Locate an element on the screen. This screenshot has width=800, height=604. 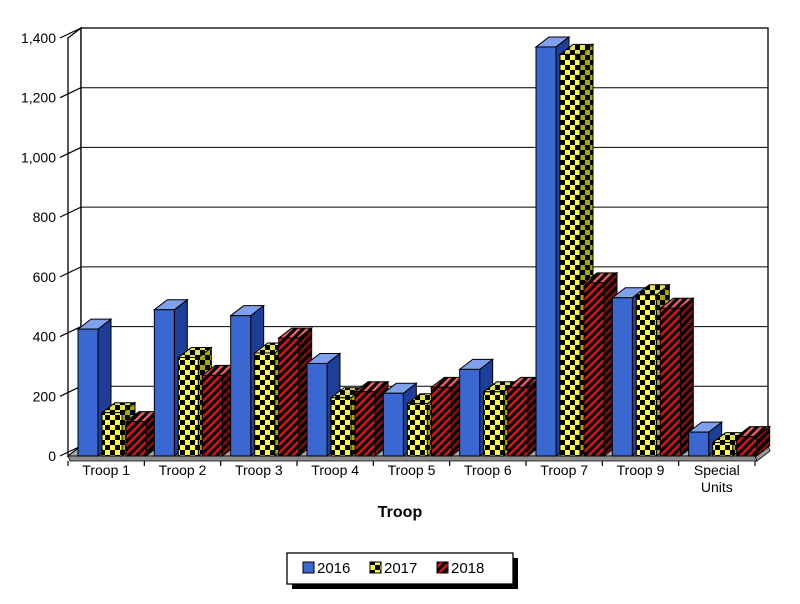
bar-2016-Troop 1 is located at coordinates (94, 388).